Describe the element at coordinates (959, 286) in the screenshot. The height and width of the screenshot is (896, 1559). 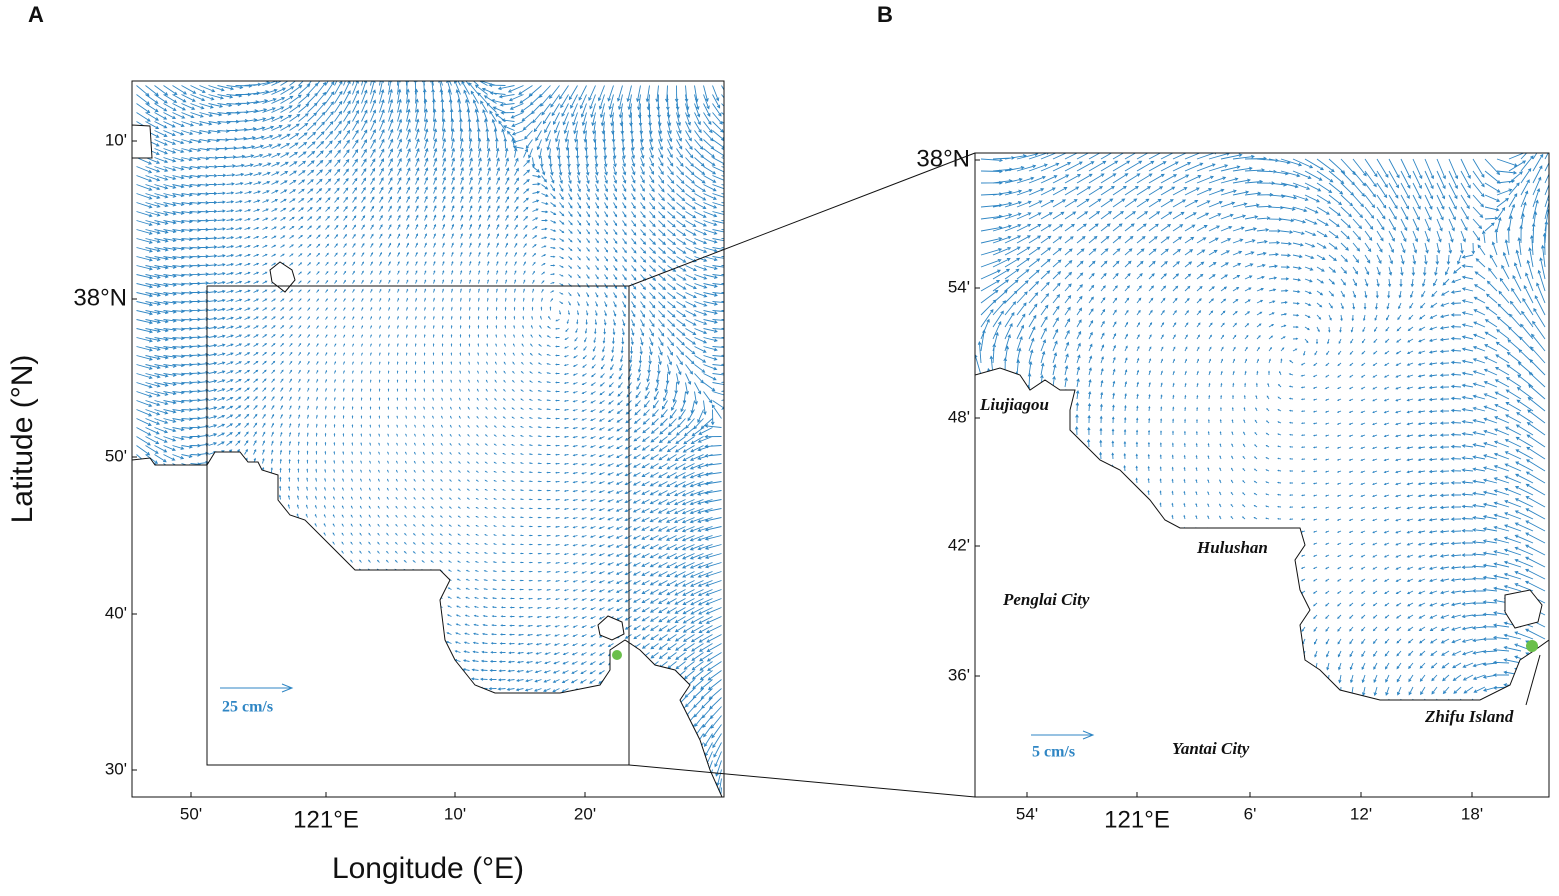
I see `y-tick-label: 54'` at that location.